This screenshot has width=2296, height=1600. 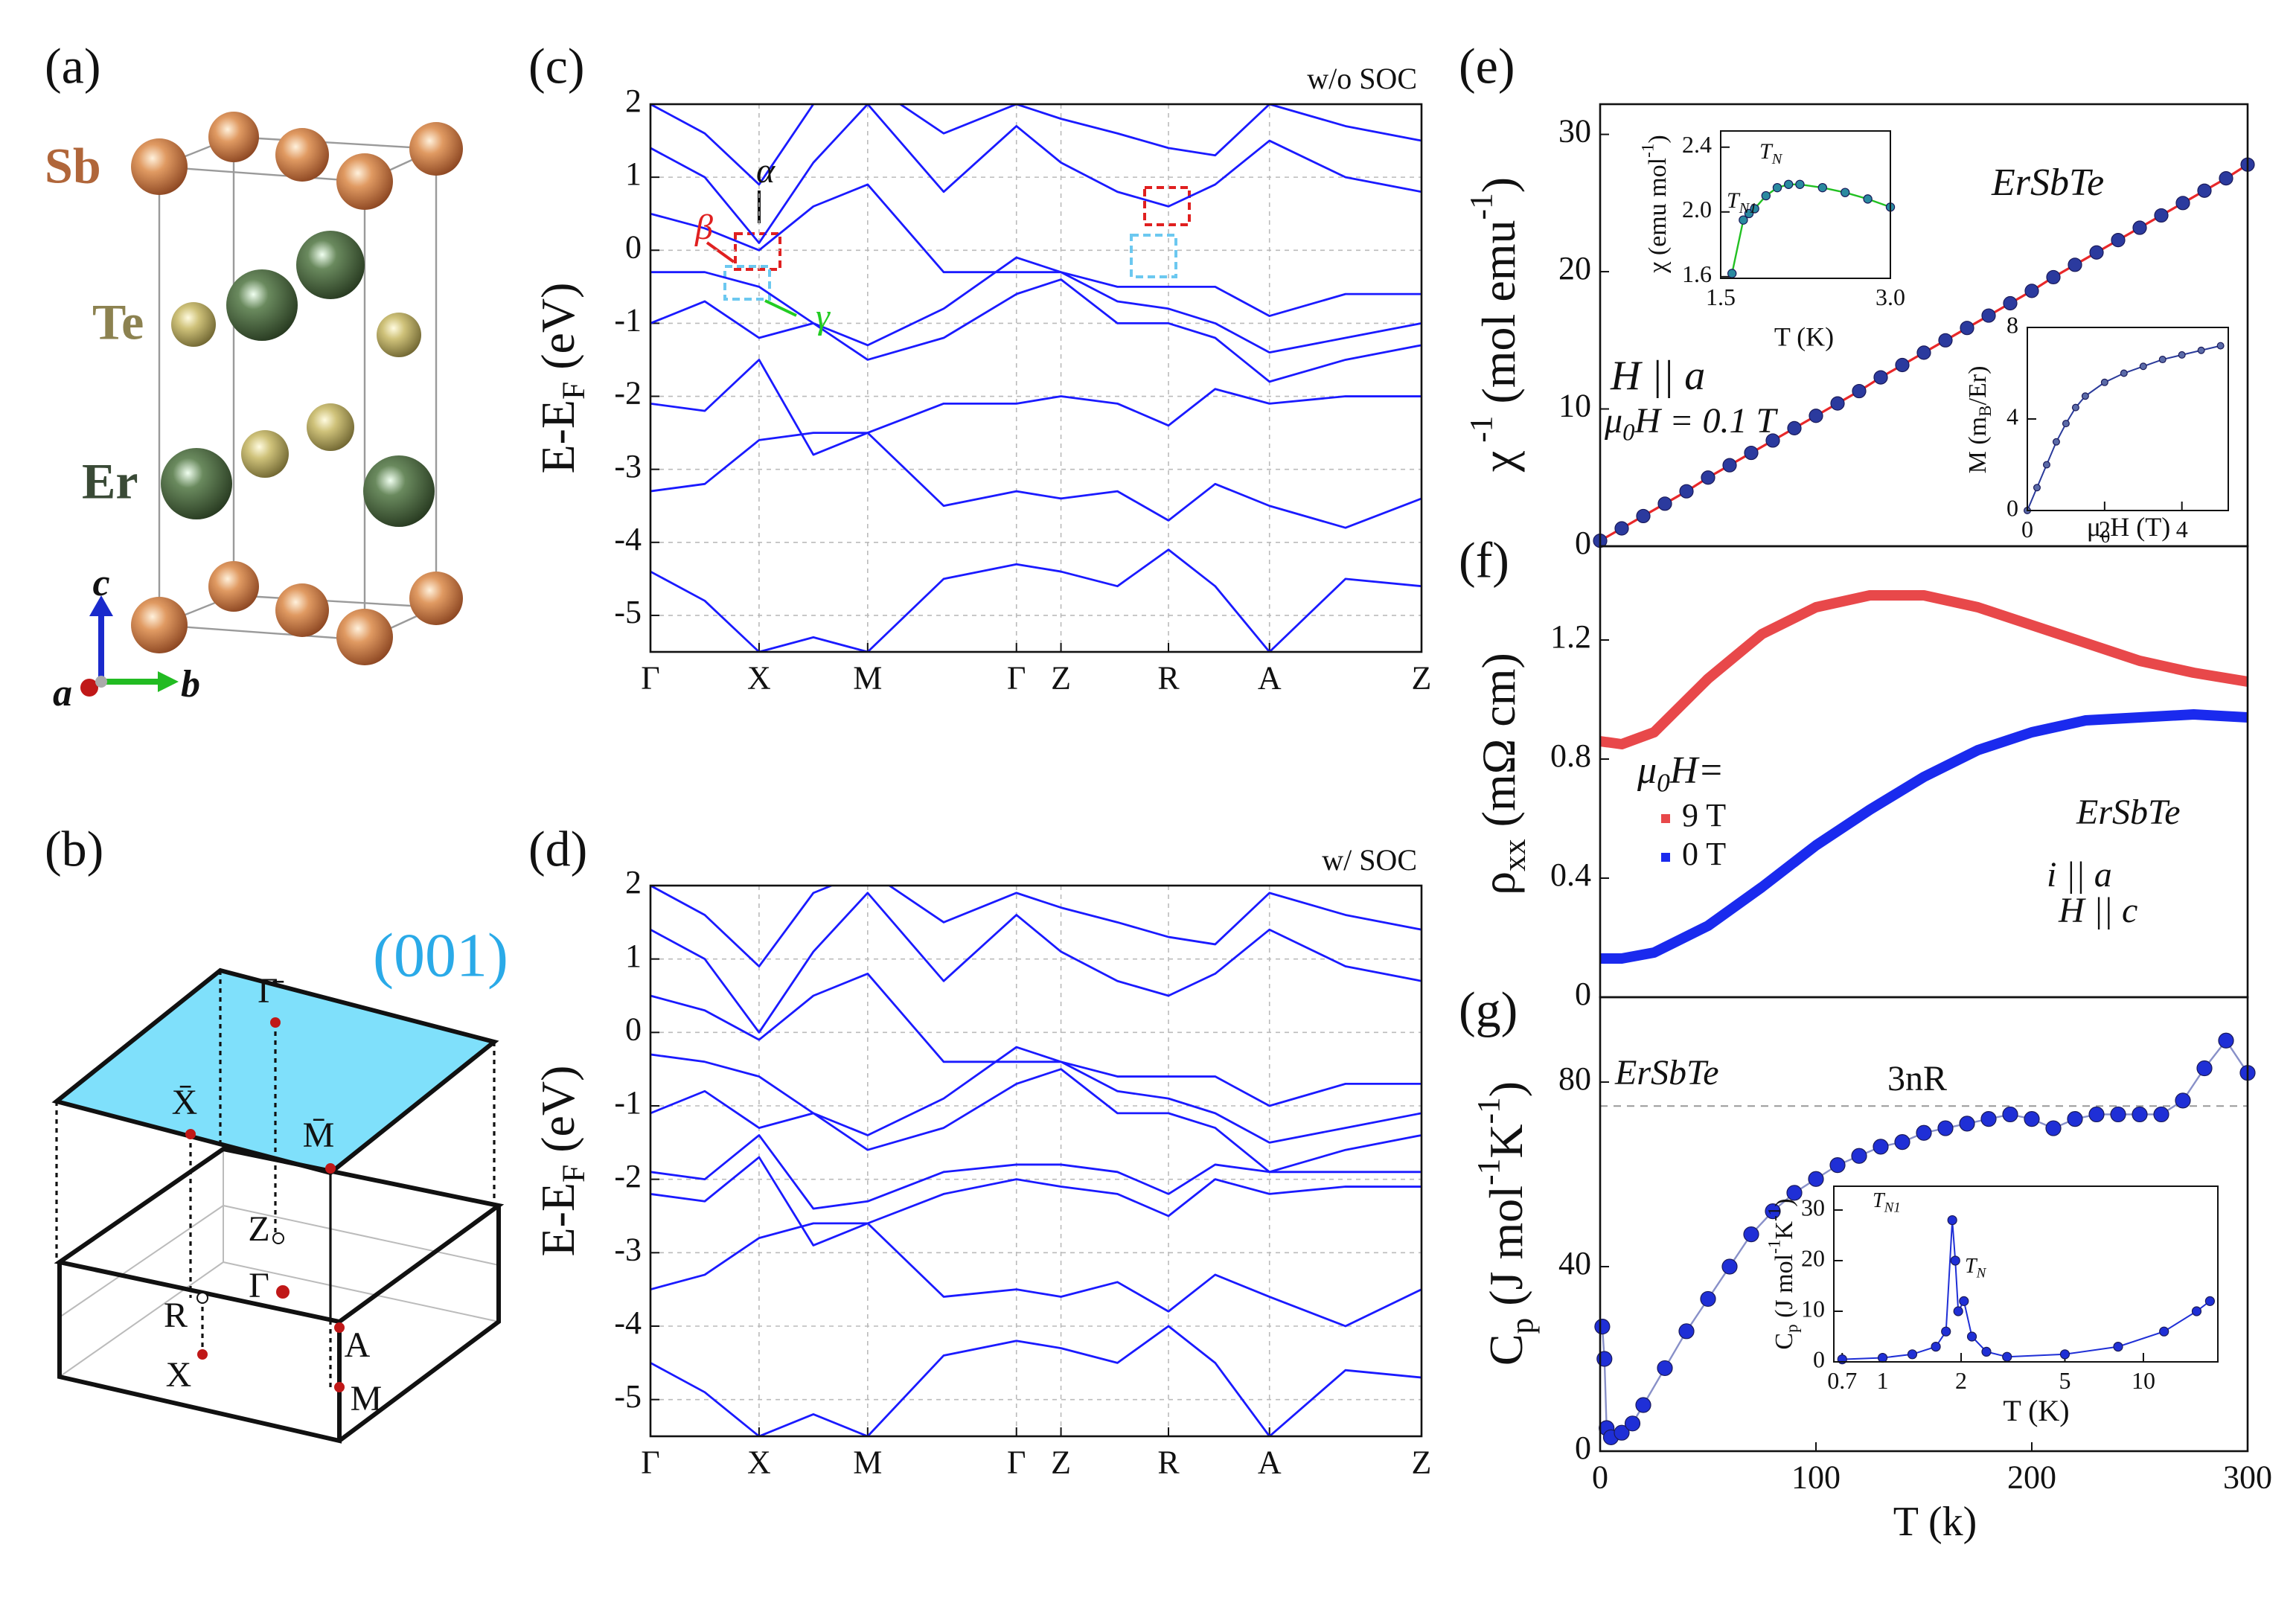 I want to click on annotation: ErSbTe, so click(x=2047, y=182).